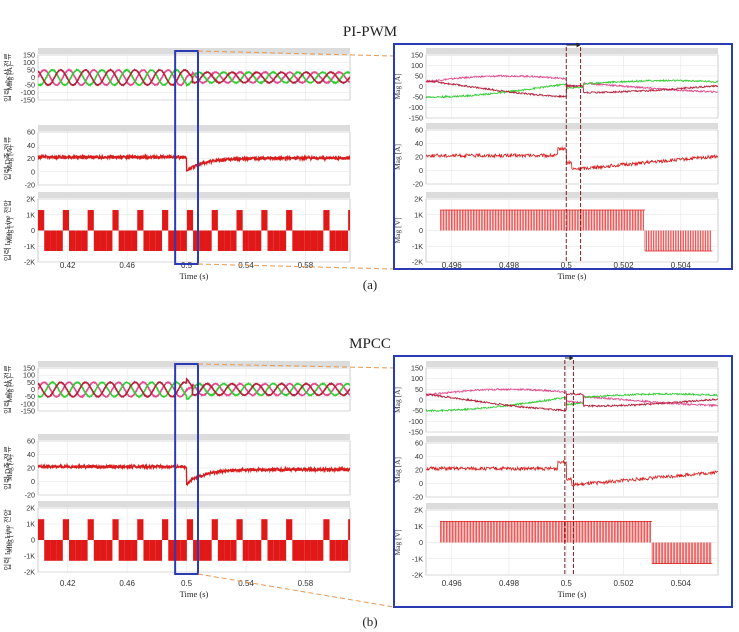 Image resolution: width=739 pixels, height=632 pixels. Describe the element at coordinates (624, 265) in the screenshot. I see `x-tick-label: 0.502` at that location.